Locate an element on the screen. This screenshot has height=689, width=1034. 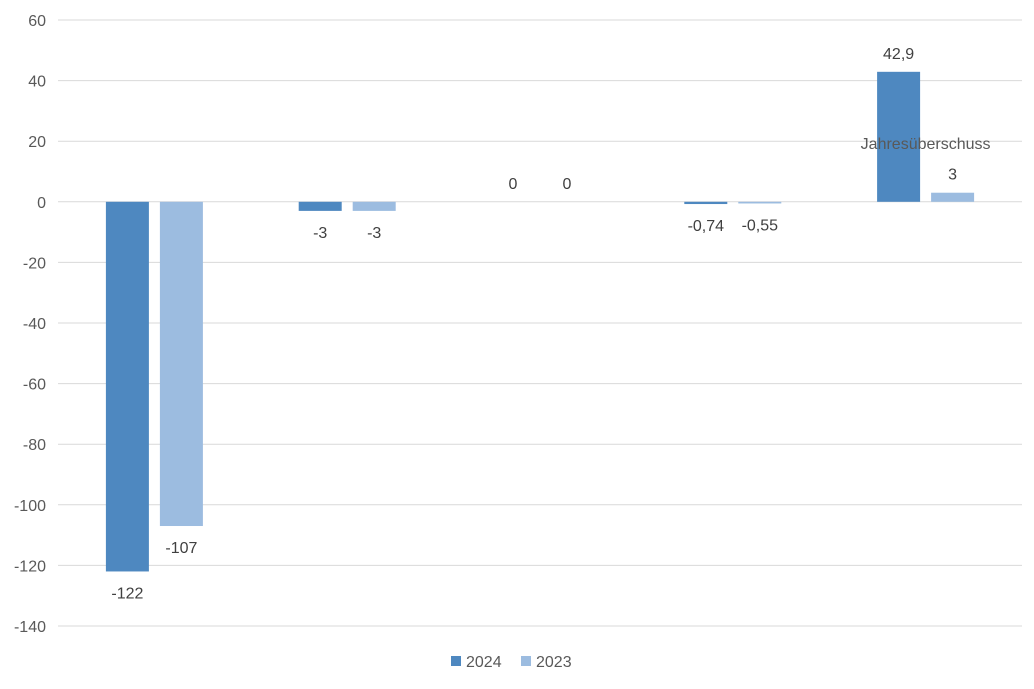
category-label: Jahresüberschuss is located at coordinates (926, 144).